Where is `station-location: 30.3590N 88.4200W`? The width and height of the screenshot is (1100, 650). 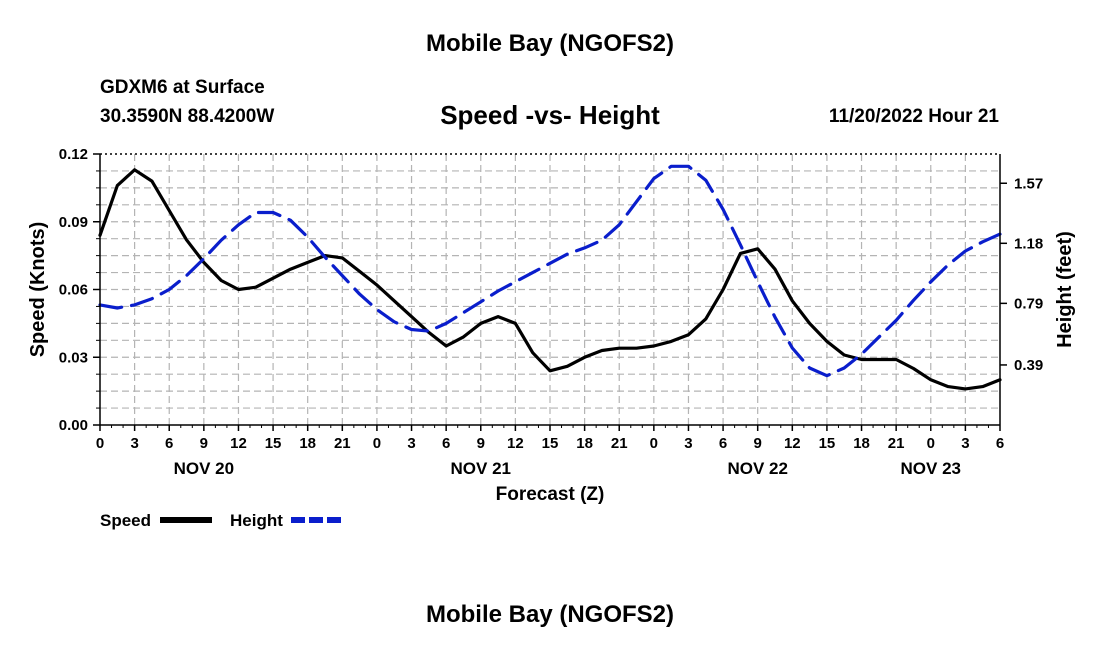
station-location: 30.3590N 88.4200W is located at coordinates (187, 116).